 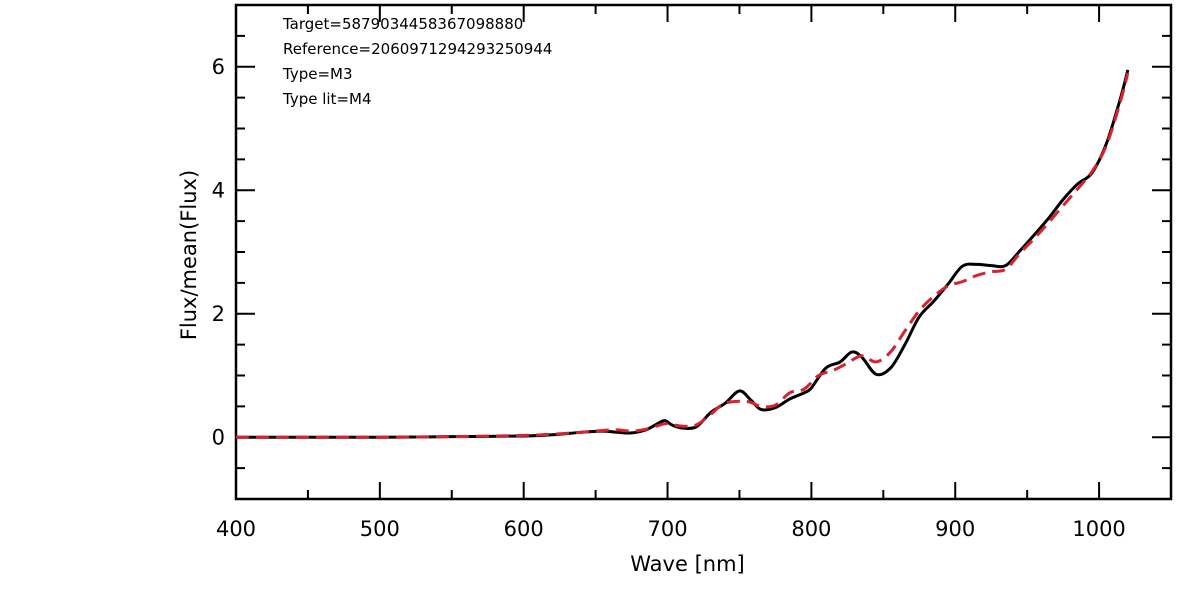 What do you see at coordinates (524, 529) in the screenshot?
I see `x-tick-label: 600` at bounding box center [524, 529].